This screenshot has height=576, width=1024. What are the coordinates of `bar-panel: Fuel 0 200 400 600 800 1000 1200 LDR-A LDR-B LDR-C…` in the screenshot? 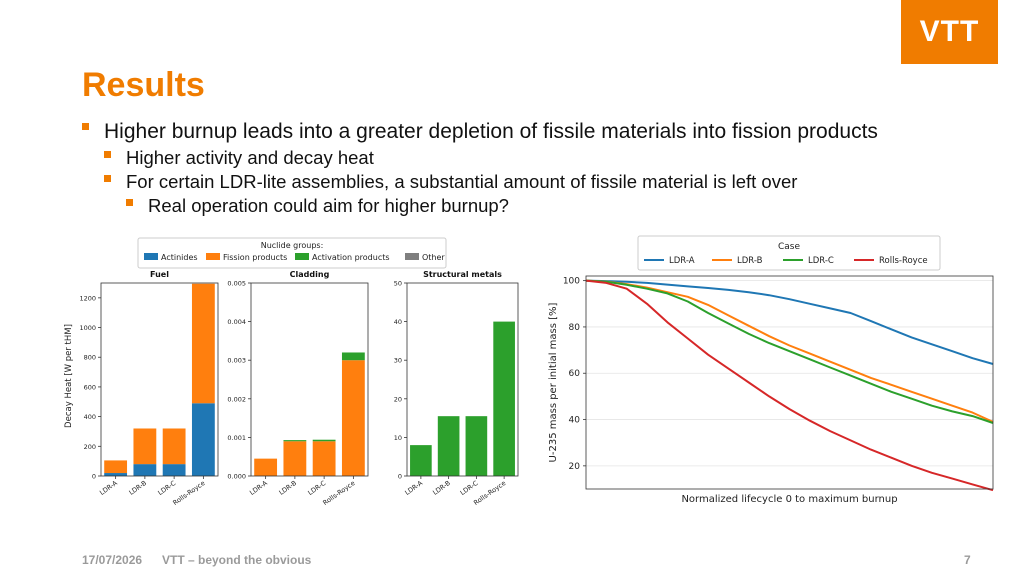 It's located at (149, 388).